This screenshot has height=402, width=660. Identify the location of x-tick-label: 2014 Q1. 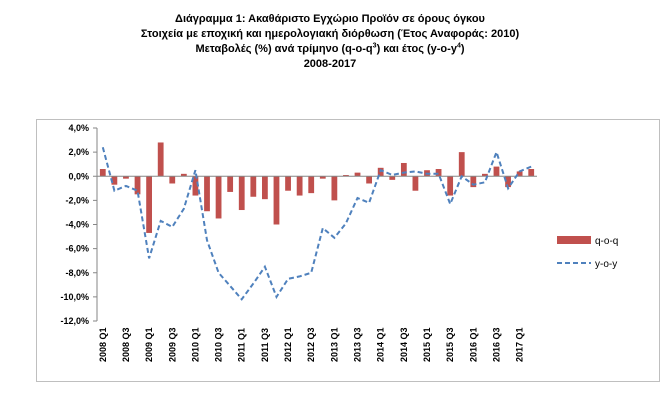
(381, 344).